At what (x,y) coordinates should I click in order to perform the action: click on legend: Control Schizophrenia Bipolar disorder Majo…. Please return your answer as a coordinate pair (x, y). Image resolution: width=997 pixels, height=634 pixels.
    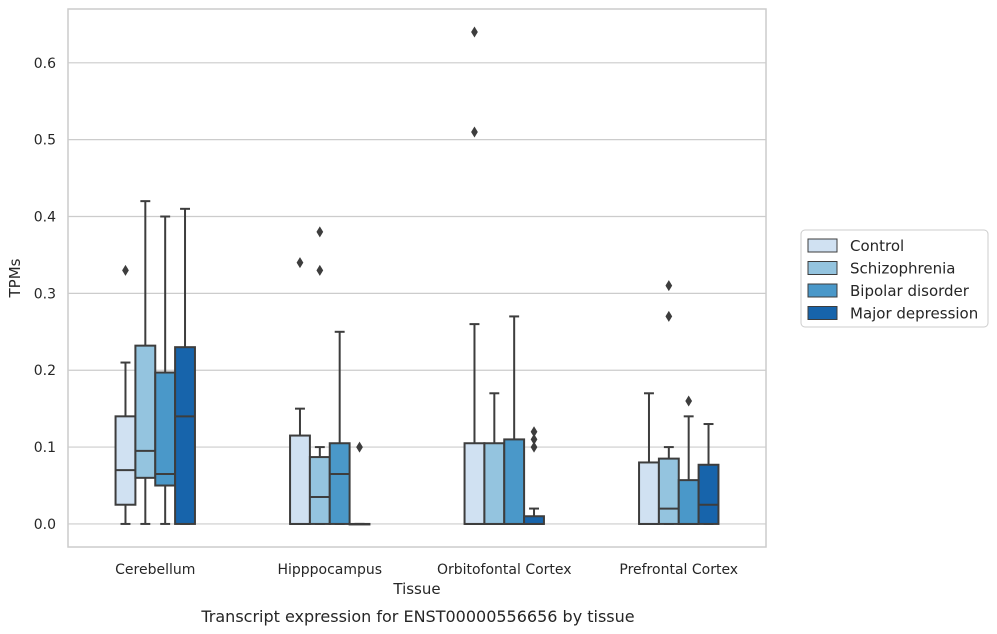
    Looking at the image, I should click on (894, 278).